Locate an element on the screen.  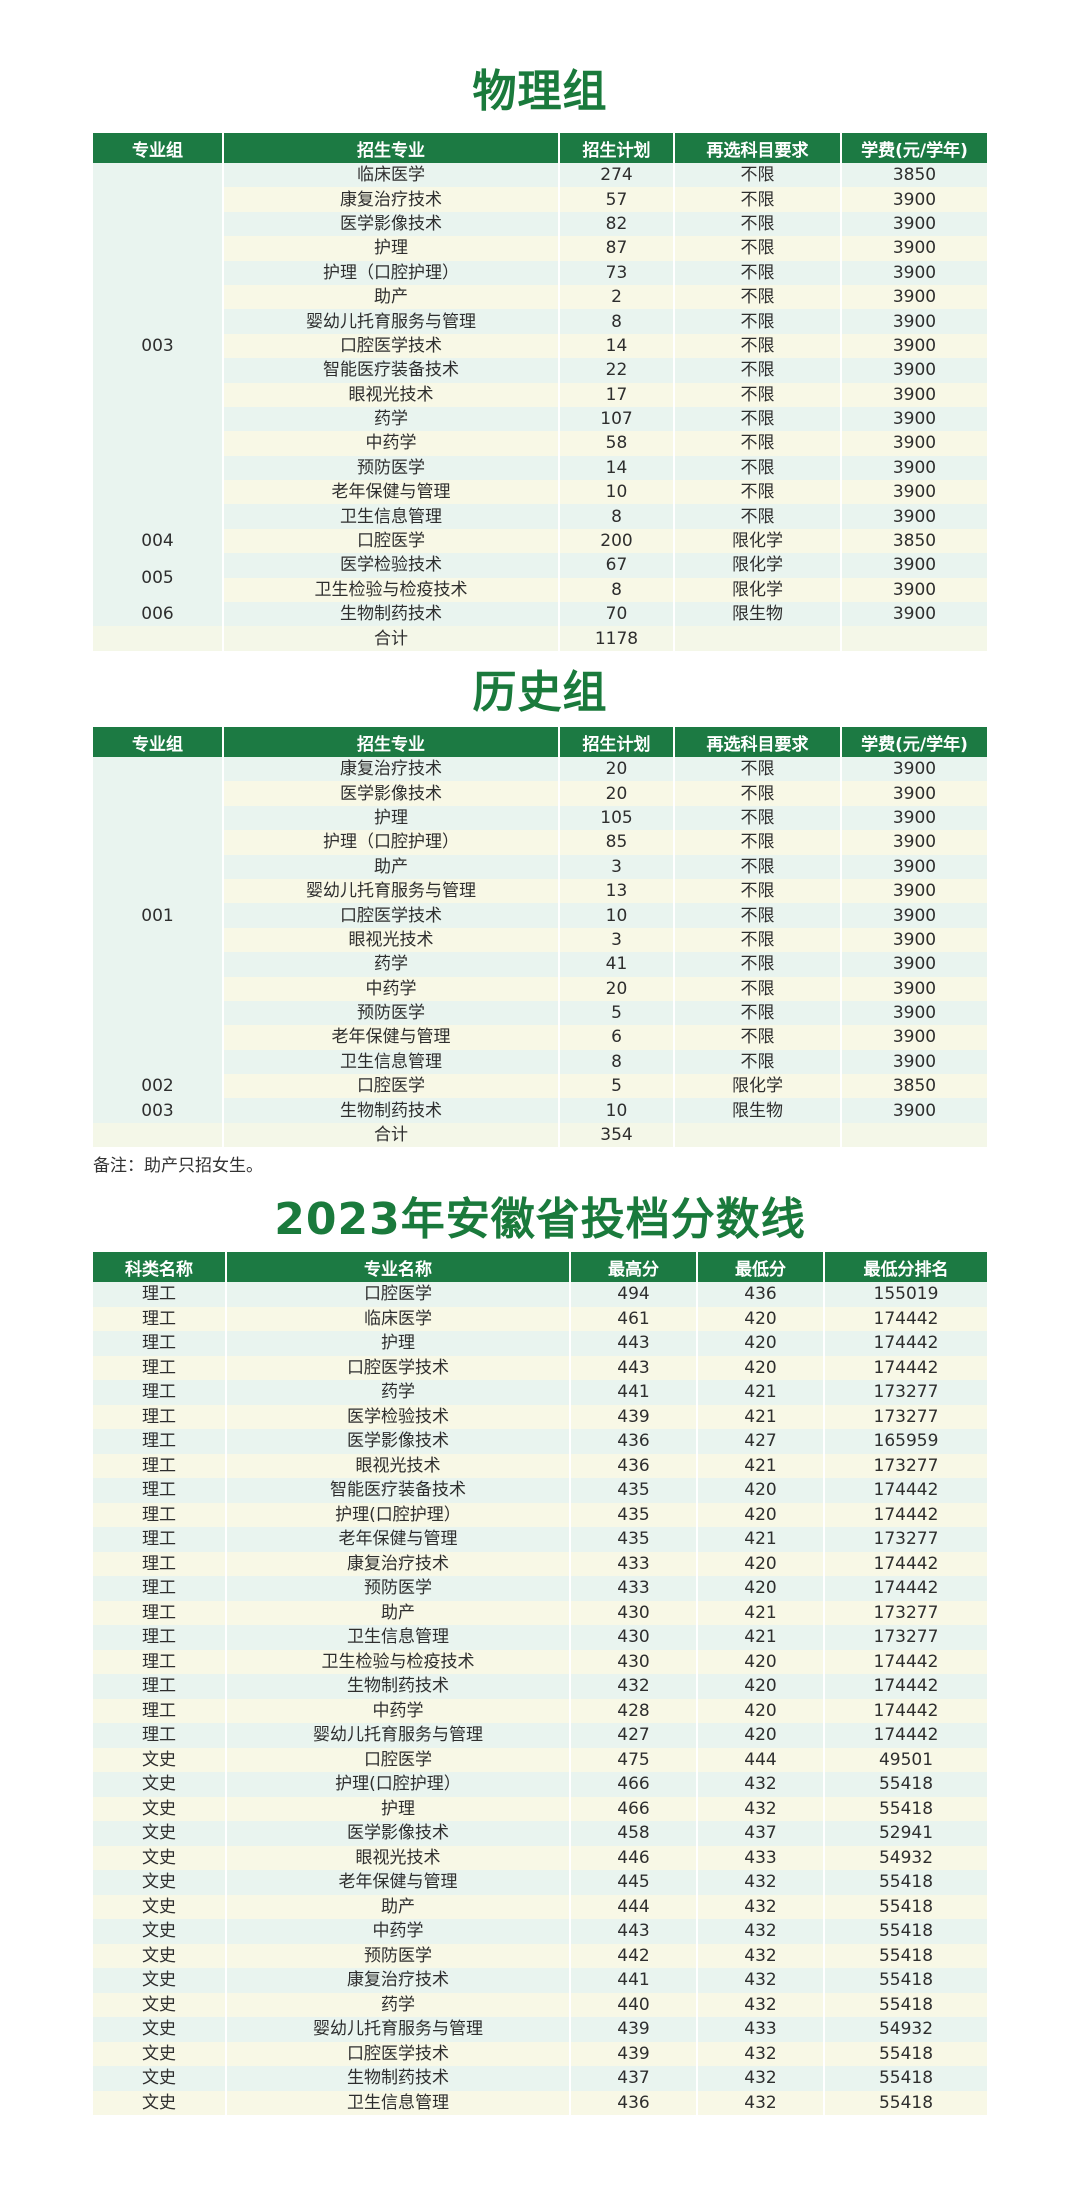
table-row: 理工 老年保健与管理 435 421 173277 is located at coordinates (540, 1539).